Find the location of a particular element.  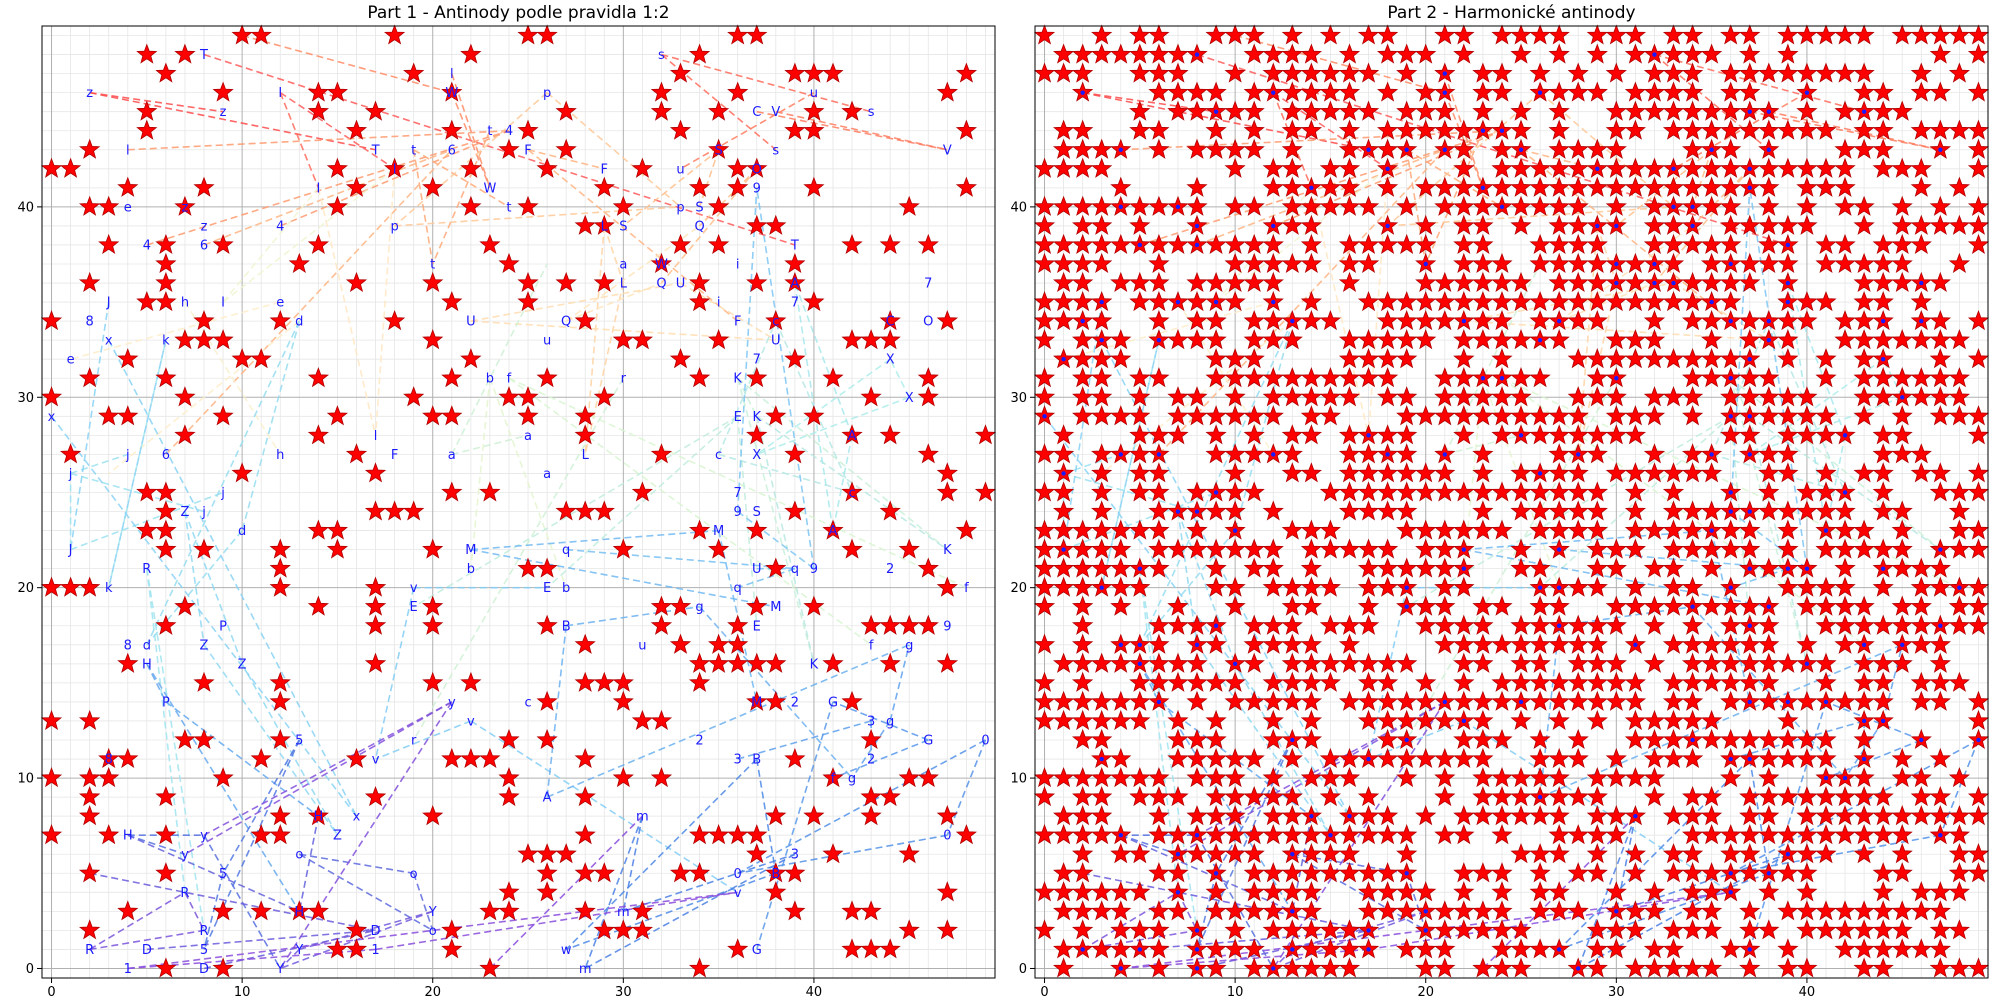

antenna-label: h is located at coordinates (185, 303).